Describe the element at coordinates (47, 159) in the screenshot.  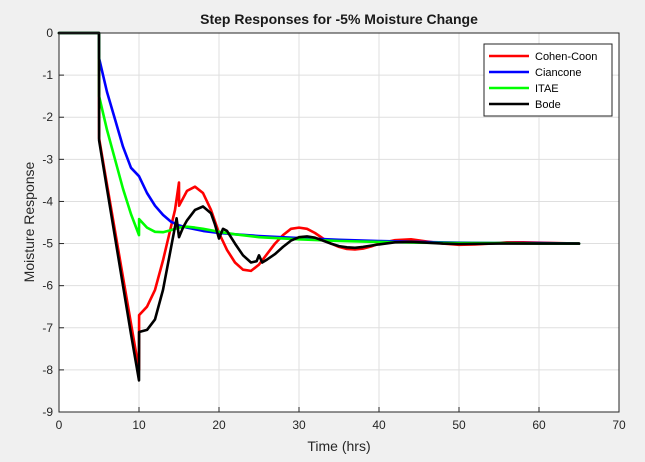
I see `y-tick-label: -3` at that location.